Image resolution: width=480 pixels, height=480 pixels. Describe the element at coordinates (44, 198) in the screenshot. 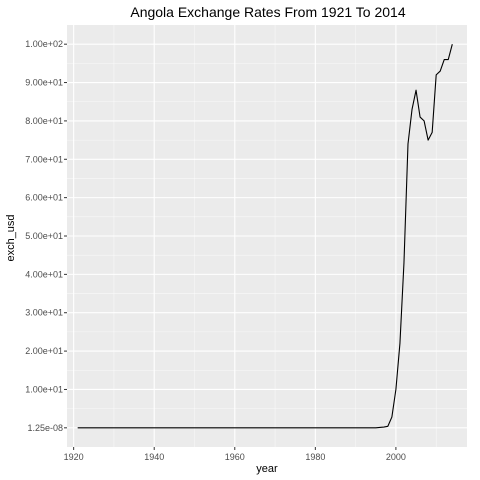

I see `y-tick-label: 6.00e+01` at that location.